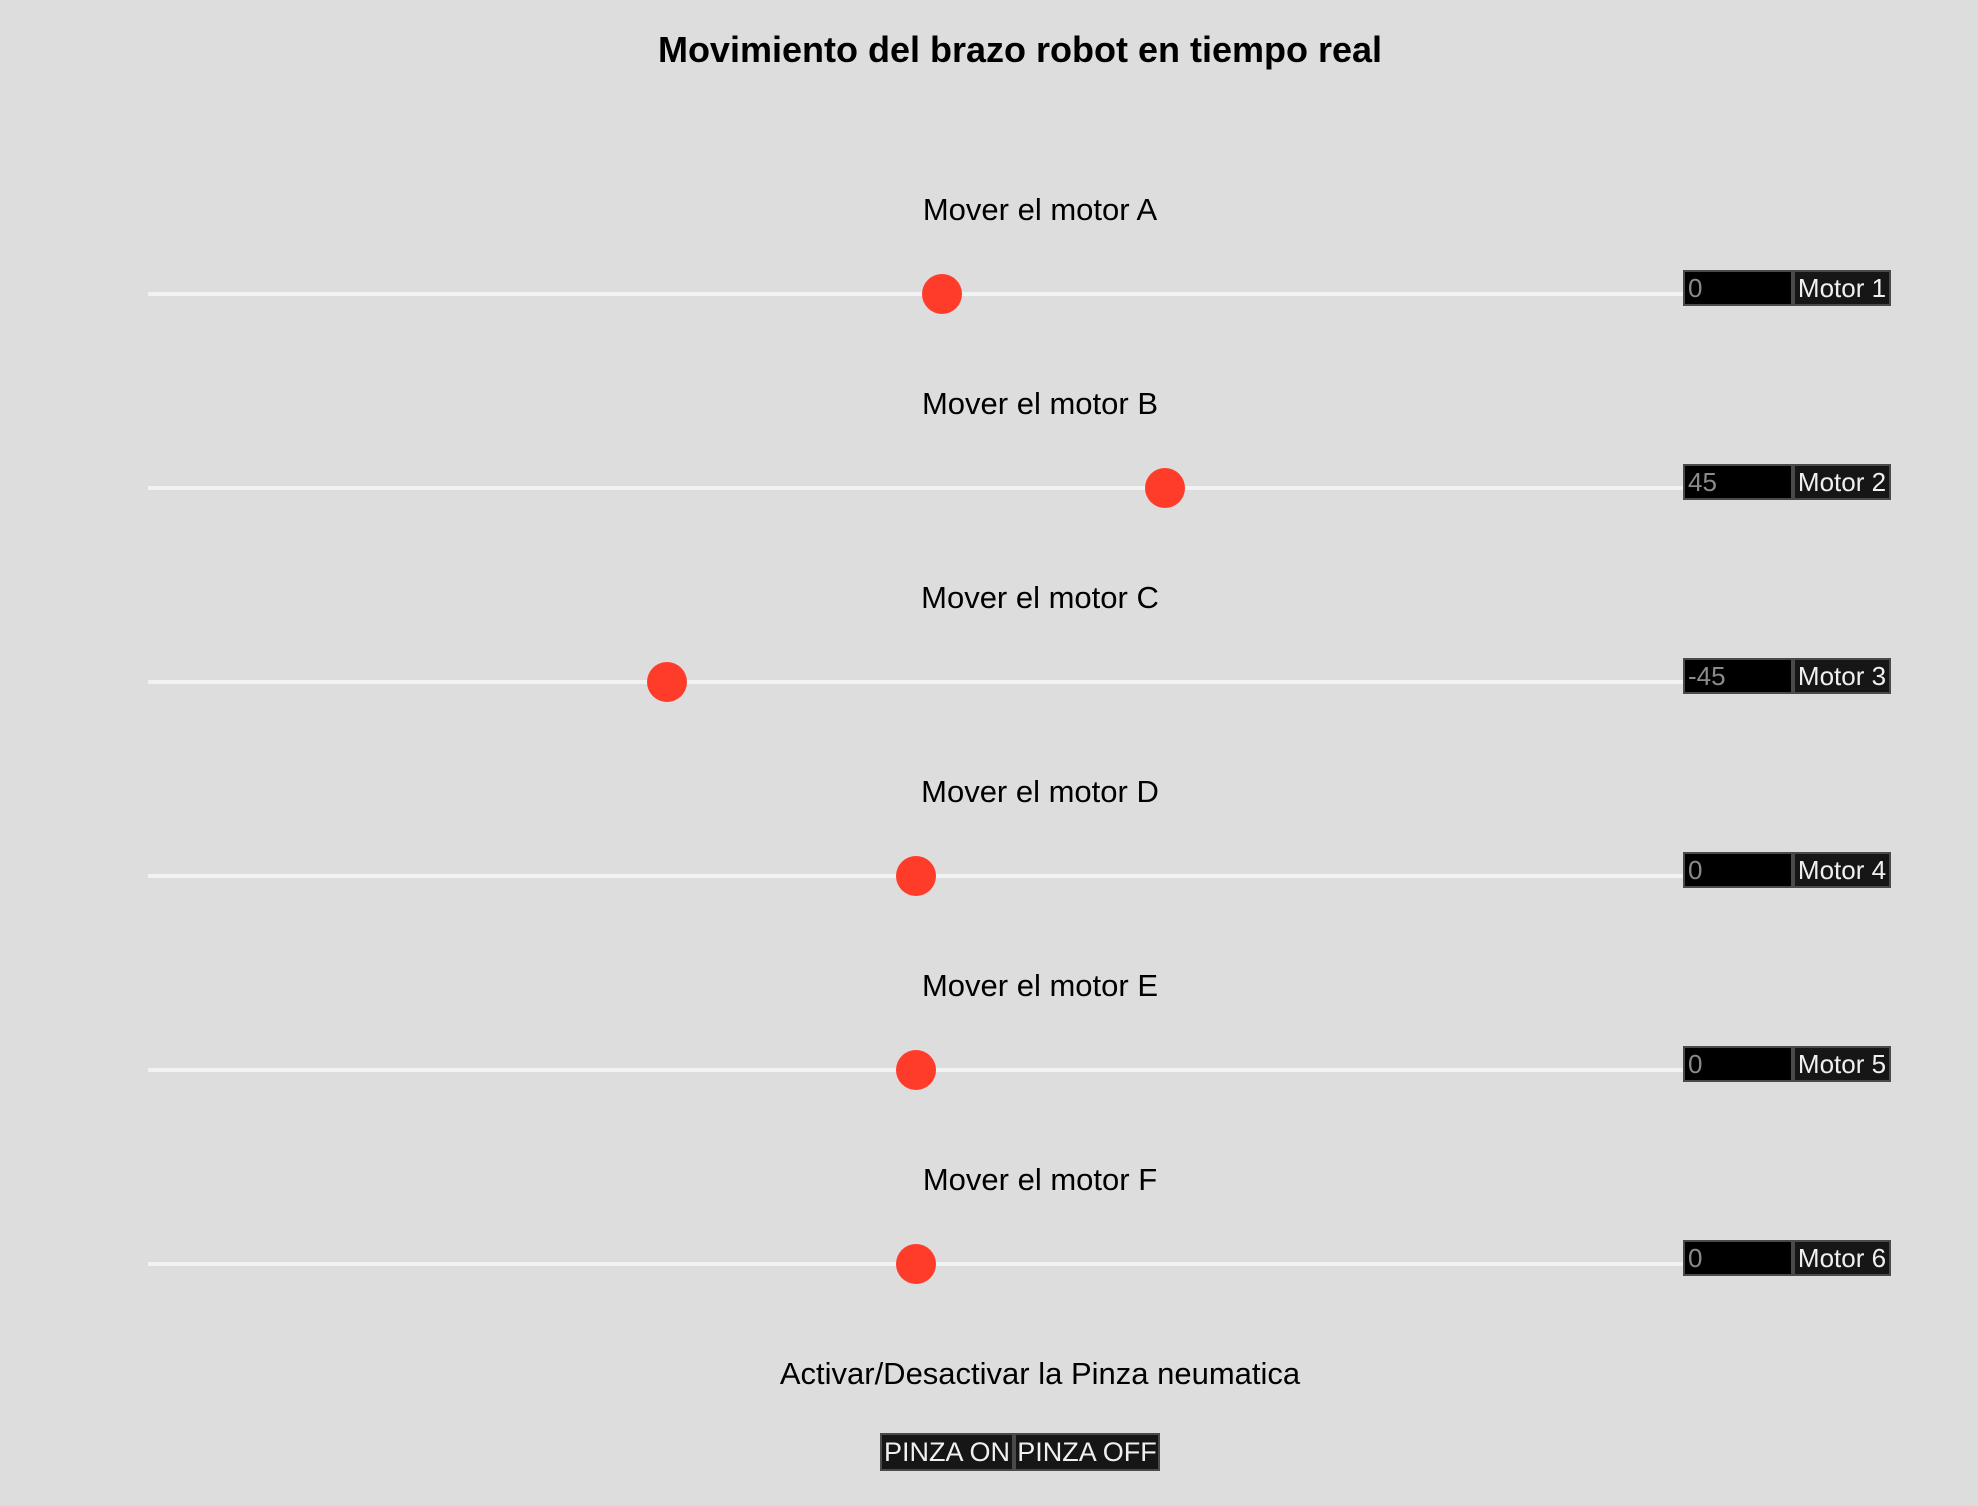 The height and width of the screenshot is (1506, 1978). I want to click on motor-c-slider-thumb, so click(667, 682).